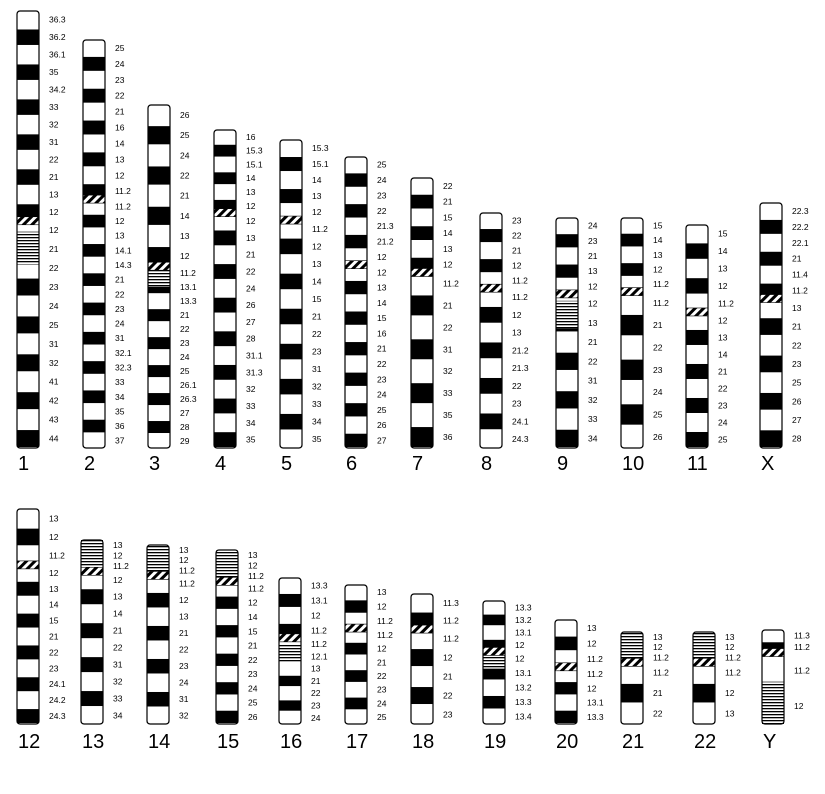 This screenshot has height=794, width=825. I want to click on band-label: 32, so click(448, 371).